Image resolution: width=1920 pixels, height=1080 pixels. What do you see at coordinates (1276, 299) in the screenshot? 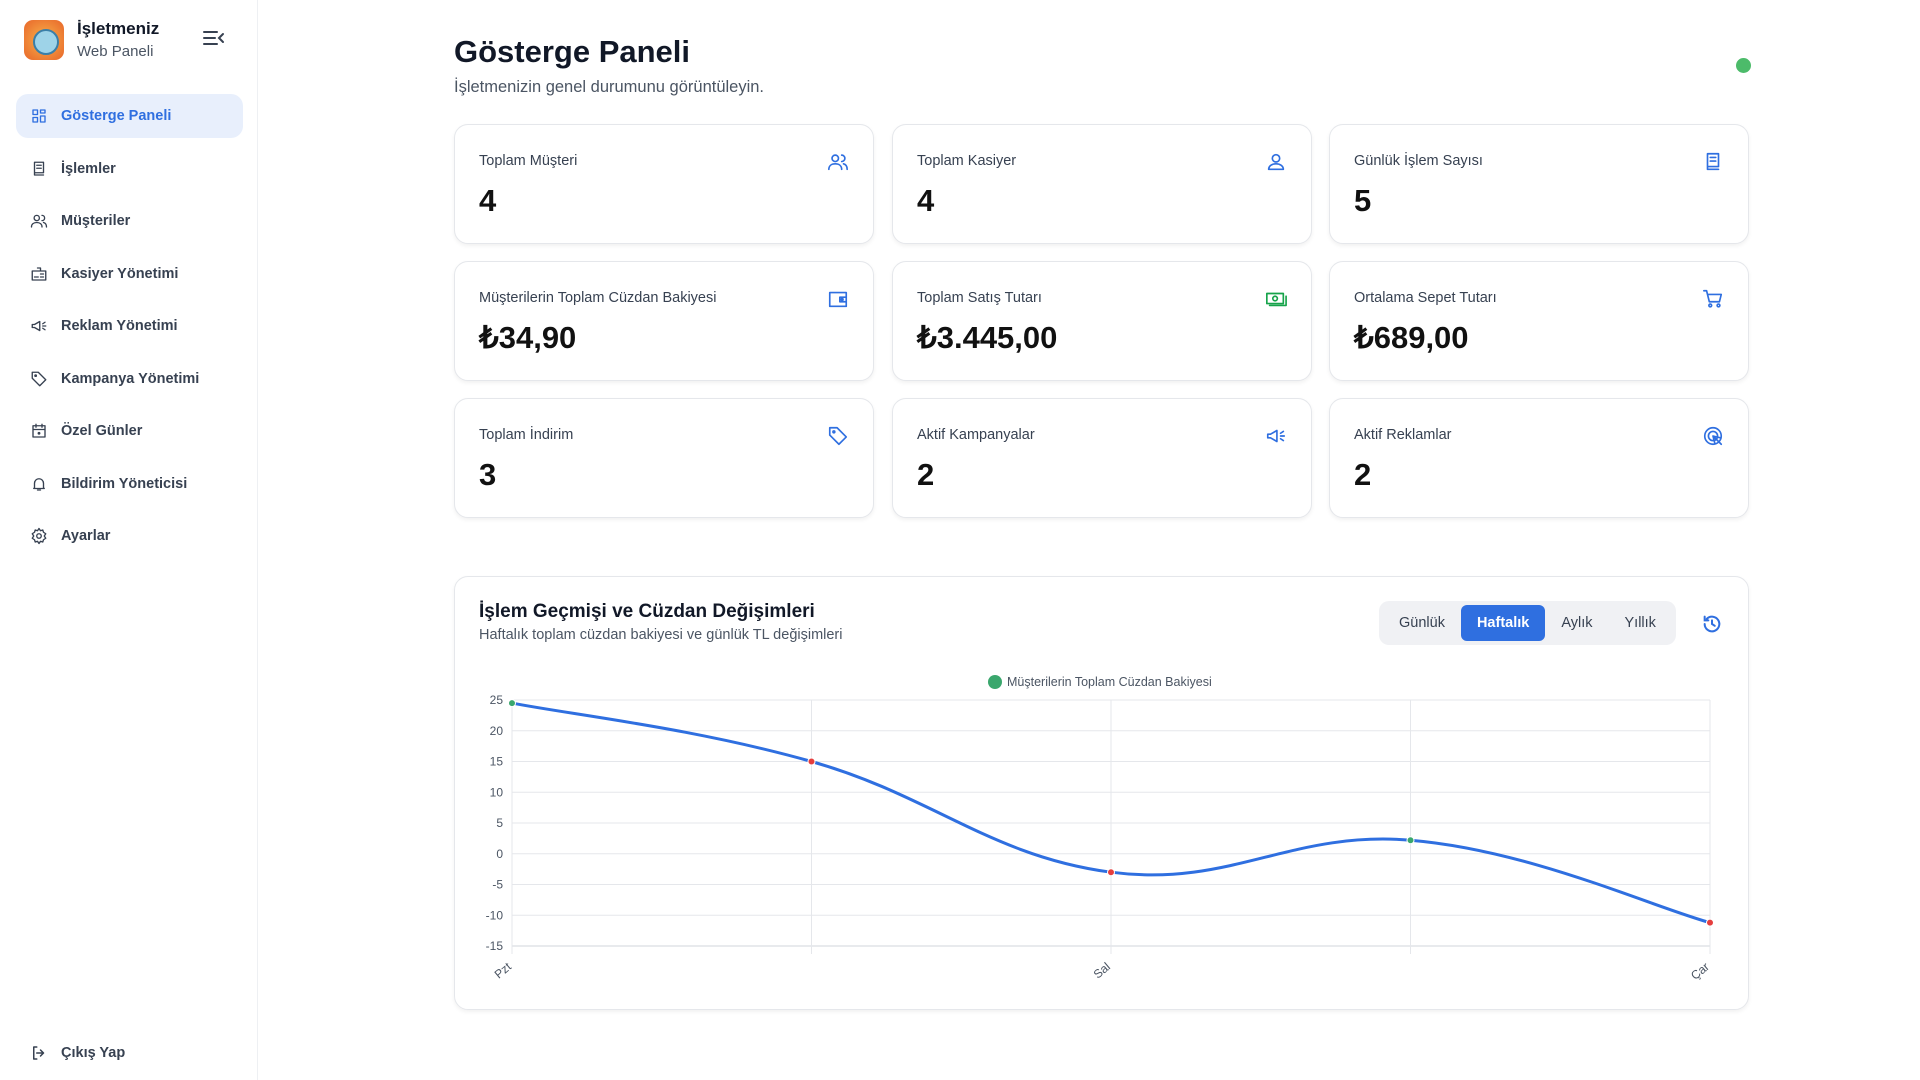
I see `cash-icon` at bounding box center [1276, 299].